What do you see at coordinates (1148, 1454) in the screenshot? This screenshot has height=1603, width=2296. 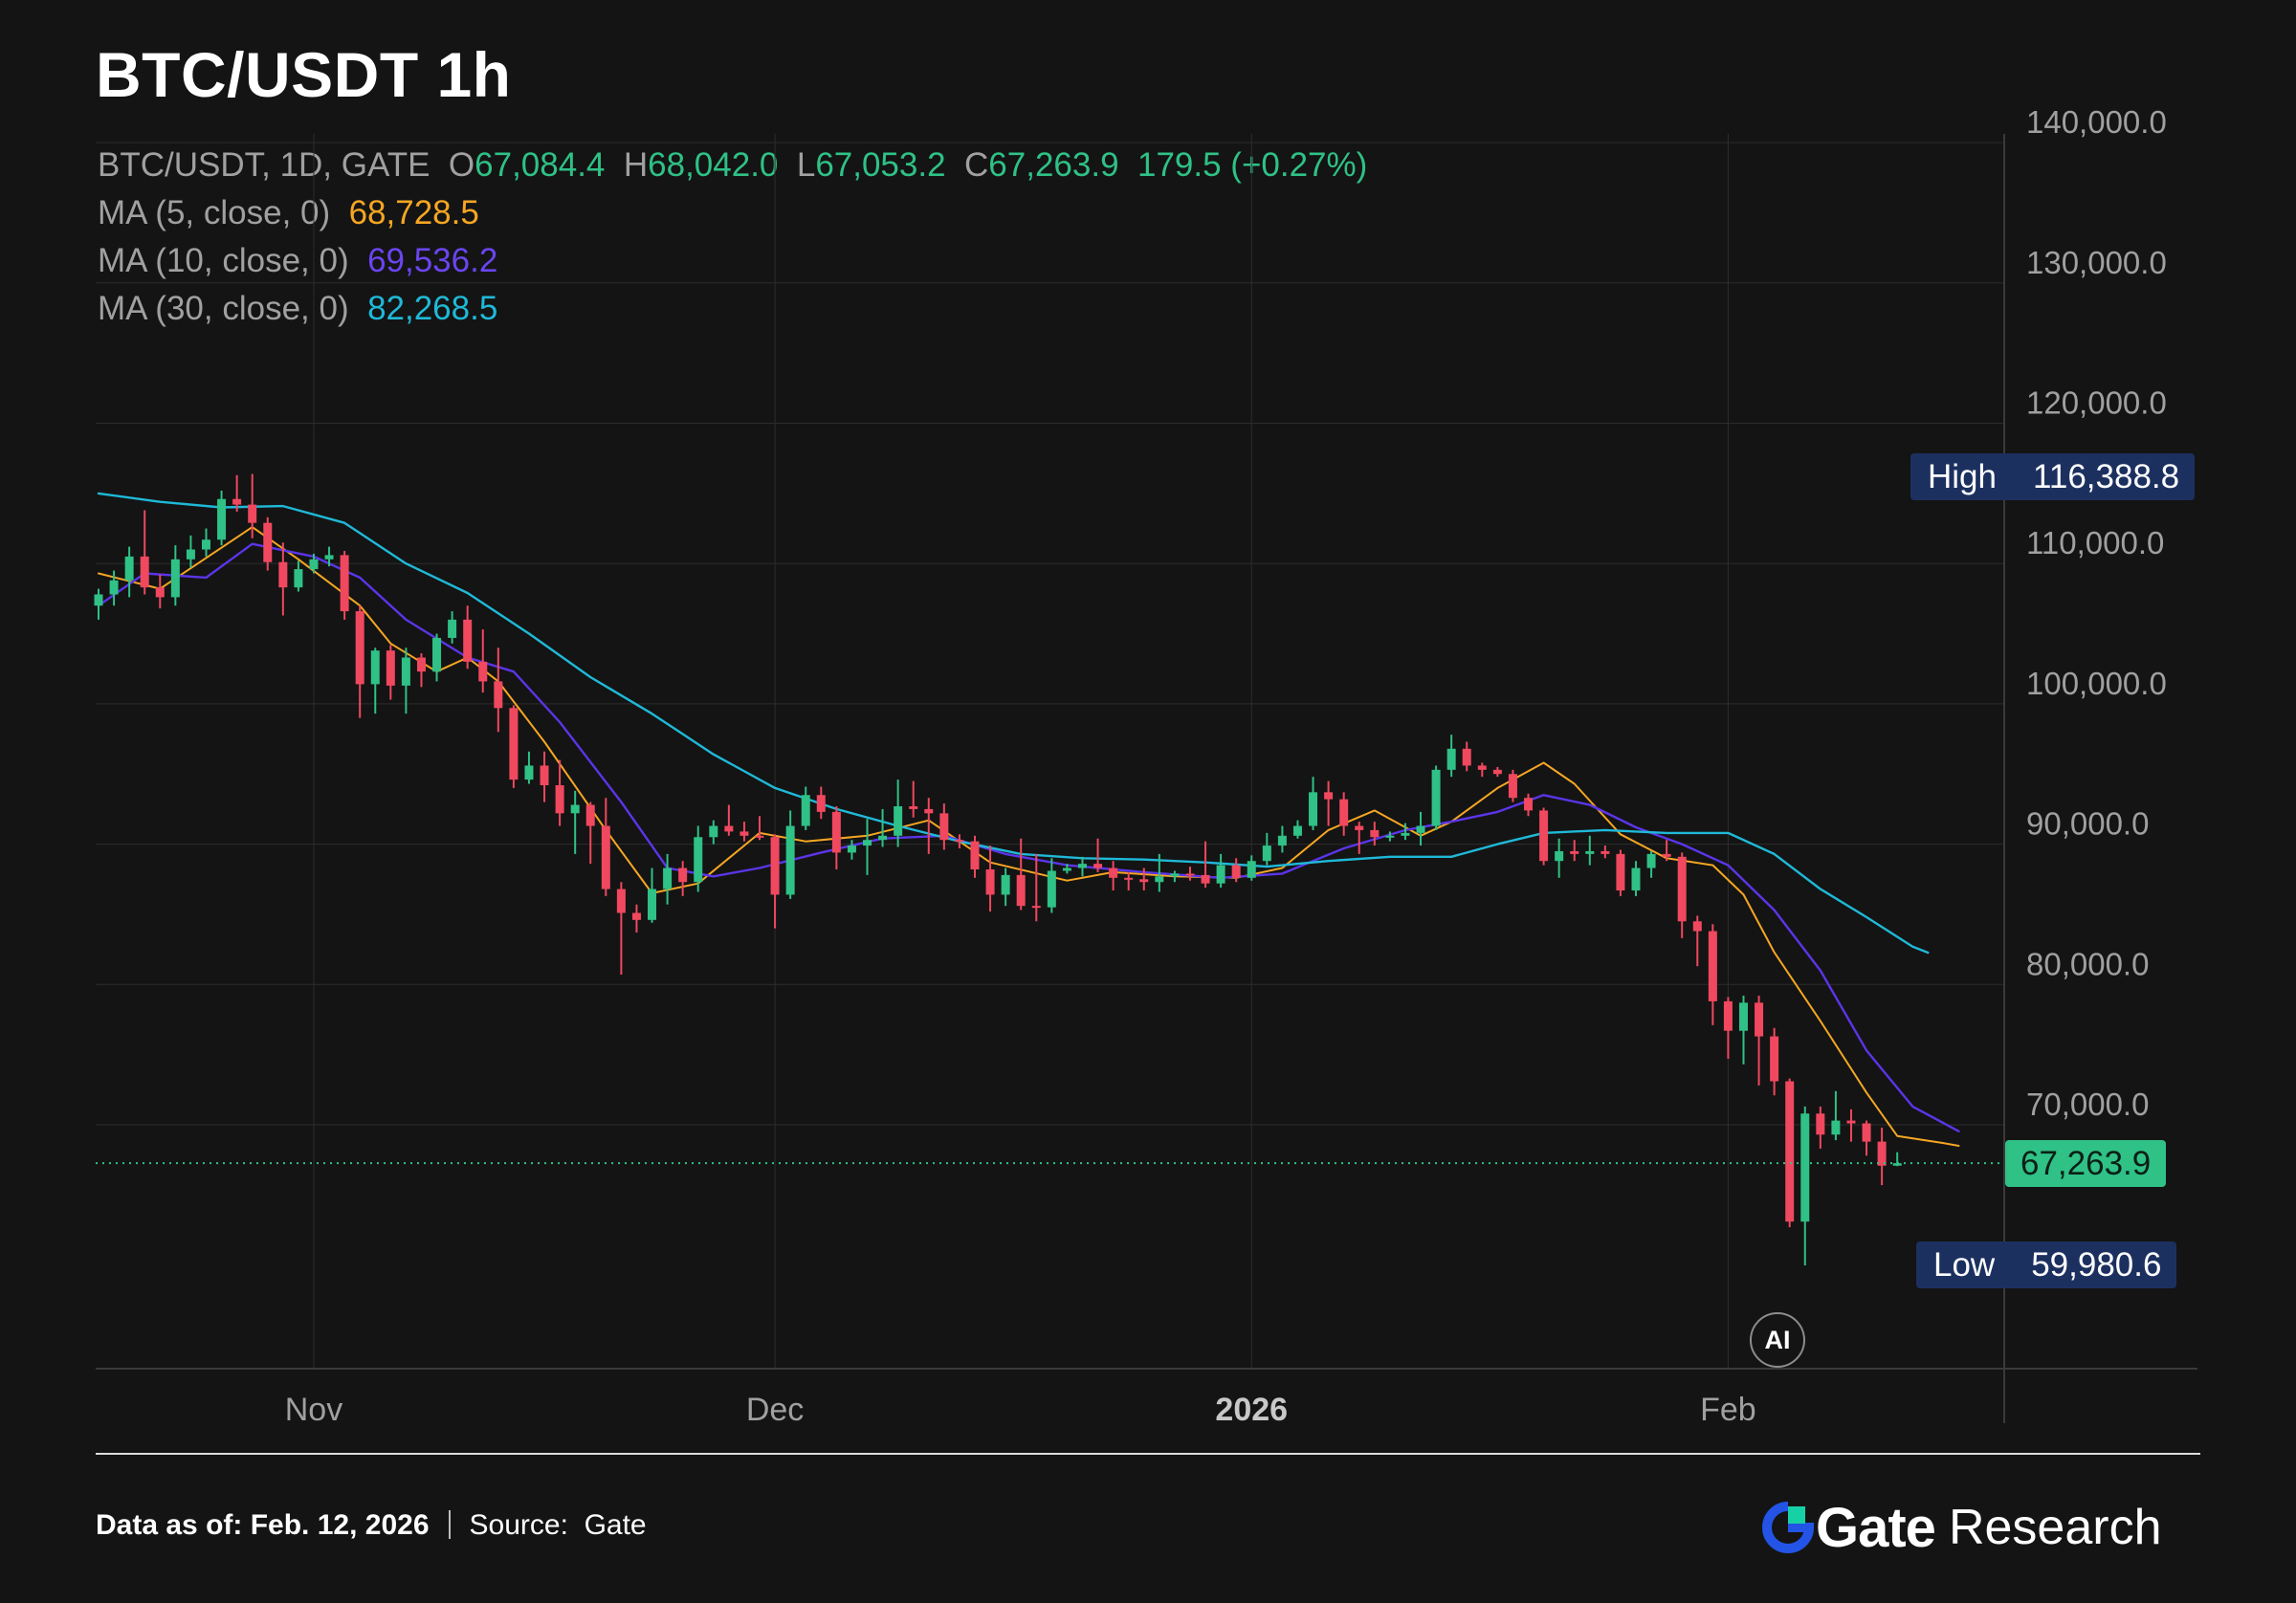 I see `footer-divider` at bounding box center [1148, 1454].